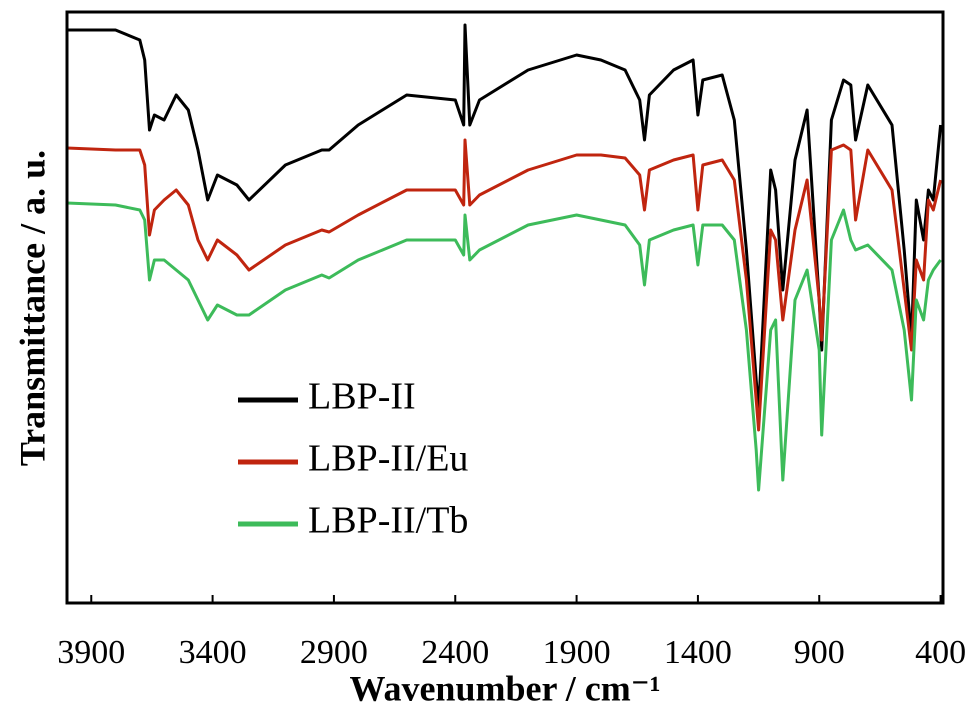 The width and height of the screenshot is (979, 717). Describe the element at coordinates (577, 652) in the screenshot. I see `x-tick-label: 1900` at that location.